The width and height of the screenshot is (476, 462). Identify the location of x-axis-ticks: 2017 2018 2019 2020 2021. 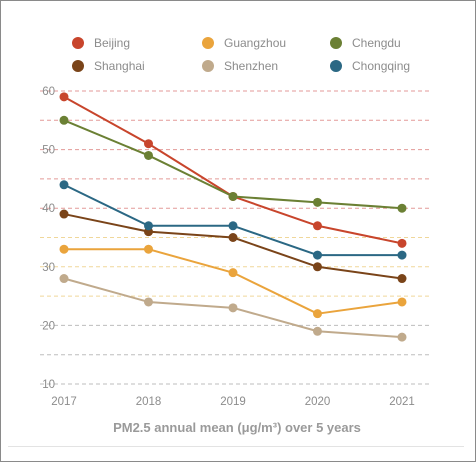
(233, 402).